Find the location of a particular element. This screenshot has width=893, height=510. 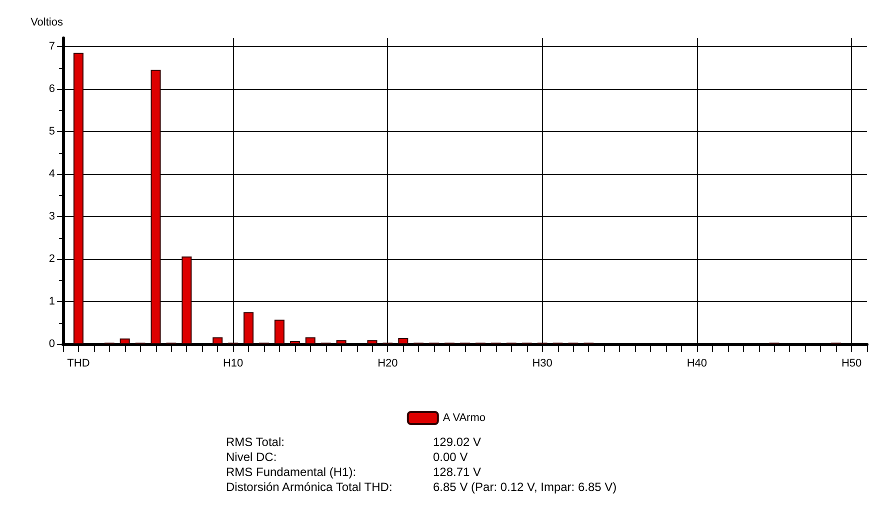

text: 6.85 V (Par: 0.12 V, Impar: 6.85 V) is located at coordinates (525, 487).